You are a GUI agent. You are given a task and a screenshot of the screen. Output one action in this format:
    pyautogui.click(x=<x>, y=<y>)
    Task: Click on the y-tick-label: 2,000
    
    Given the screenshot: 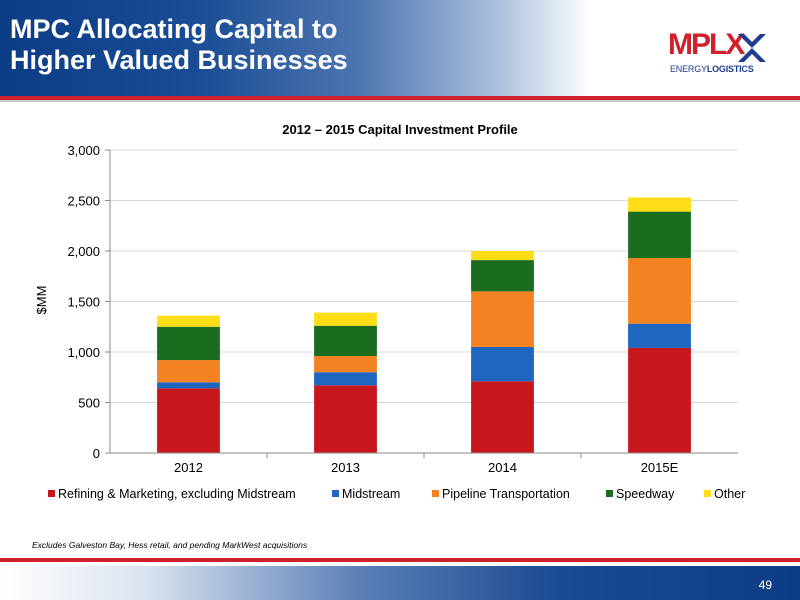 What is the action you would take?
    pyautogui.click(x=83, y=251)
    